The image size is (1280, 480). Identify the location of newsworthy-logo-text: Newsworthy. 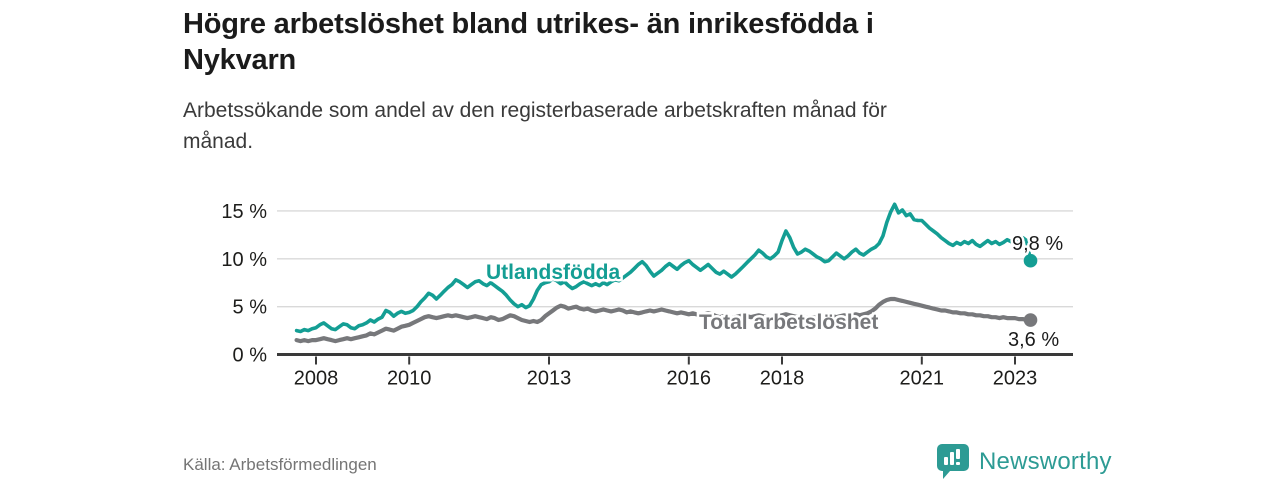
(1045, 461).